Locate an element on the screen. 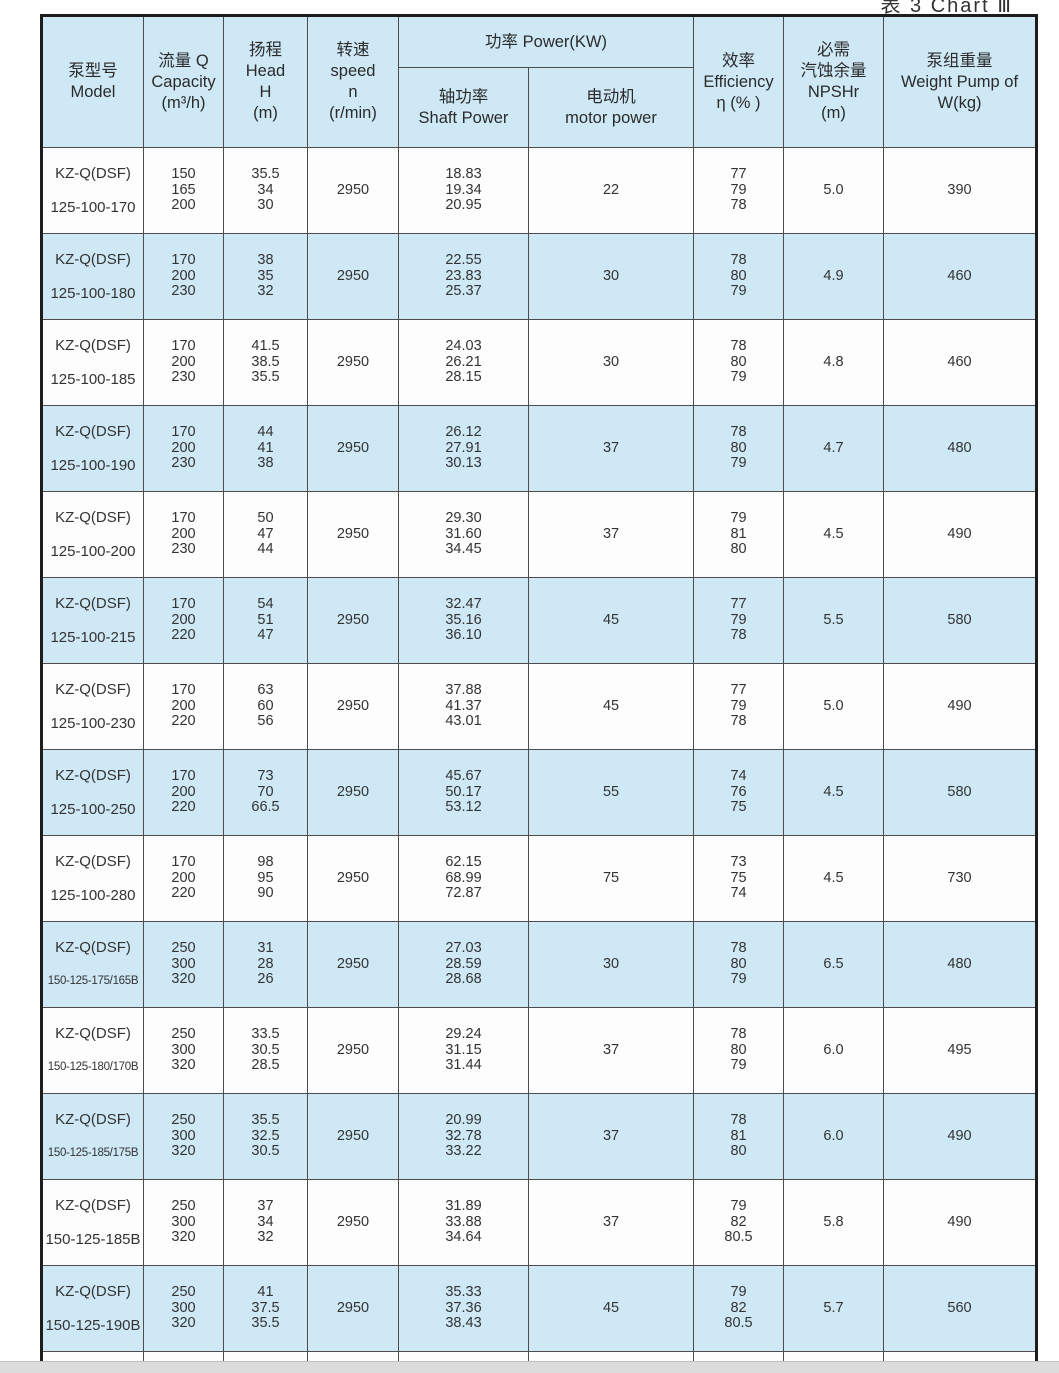 This screenshot has width=1059, height=1373. cell-motor-power: 22 is located at coordinates (611, 190).